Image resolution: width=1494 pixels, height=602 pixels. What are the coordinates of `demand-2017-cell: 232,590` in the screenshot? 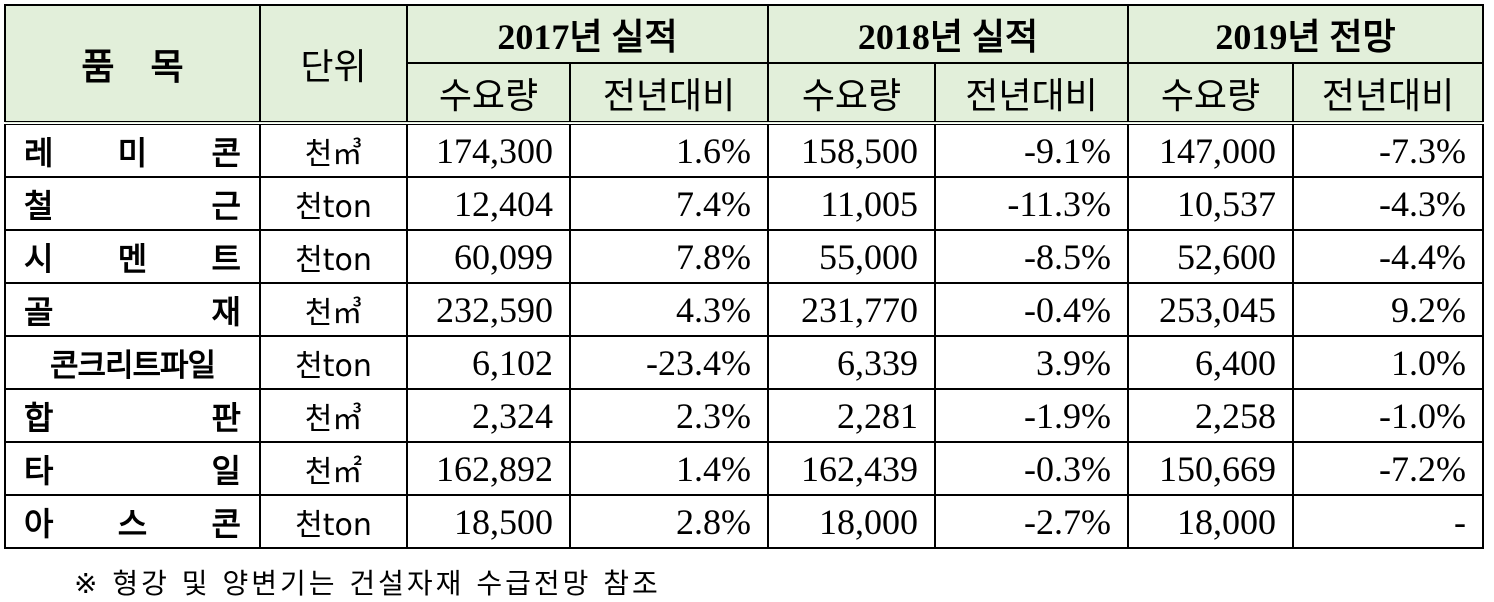 It's located at (488, 309).